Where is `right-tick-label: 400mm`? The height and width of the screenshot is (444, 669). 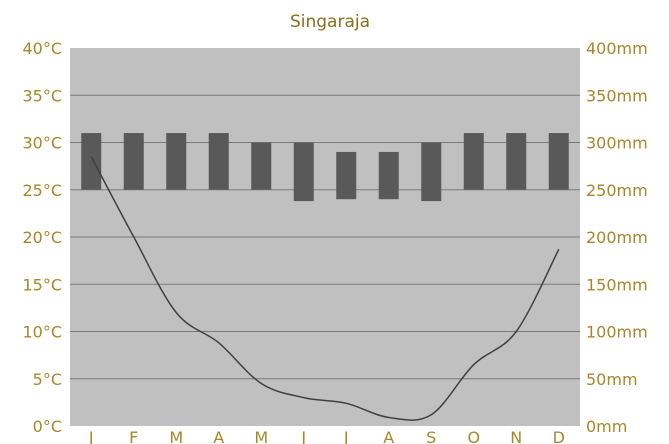 right-tick-label: 400mm is located at coordinates (617, 48).